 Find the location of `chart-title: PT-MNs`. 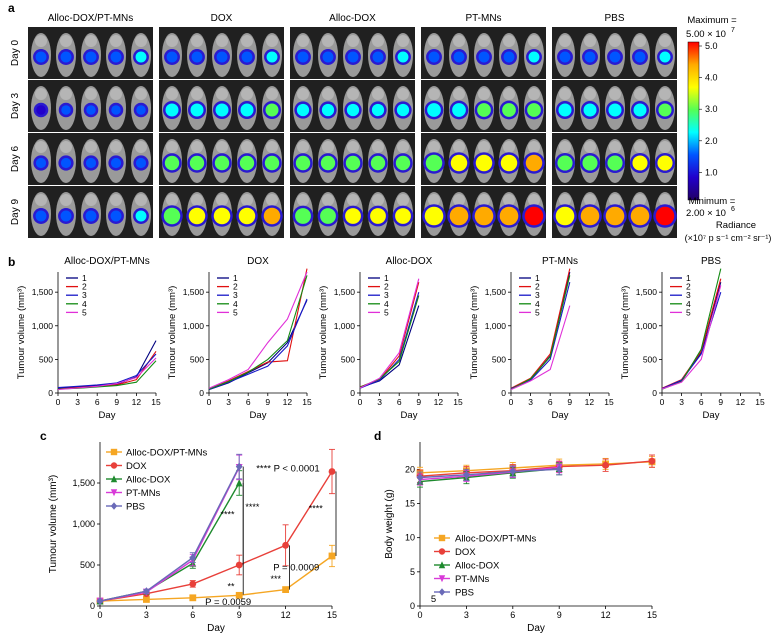

chart-title: PT-MNs is located at coordinates (560, 261).